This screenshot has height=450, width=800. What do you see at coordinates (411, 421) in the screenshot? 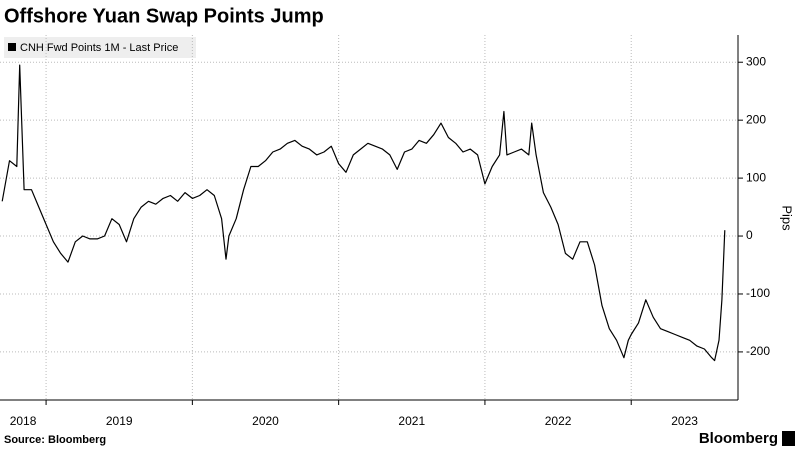
I see `x-tick-label: 2021` at bounding box center [411, 421].